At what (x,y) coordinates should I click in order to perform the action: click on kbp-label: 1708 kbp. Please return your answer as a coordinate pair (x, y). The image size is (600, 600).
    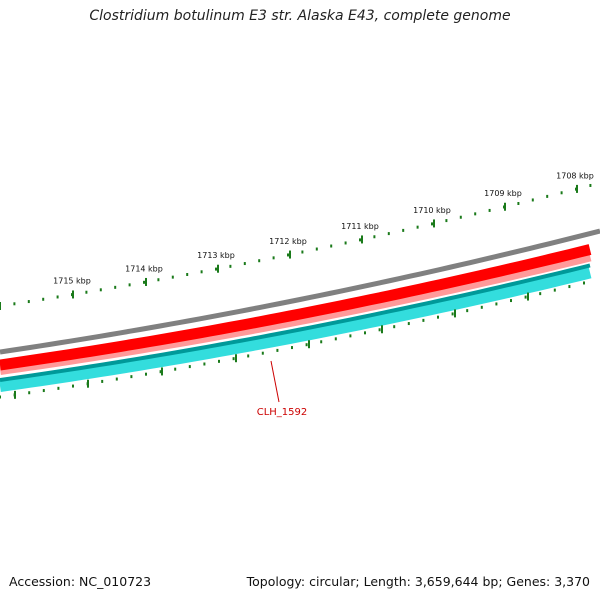
    Looking at the image, I should click on (575, 175).